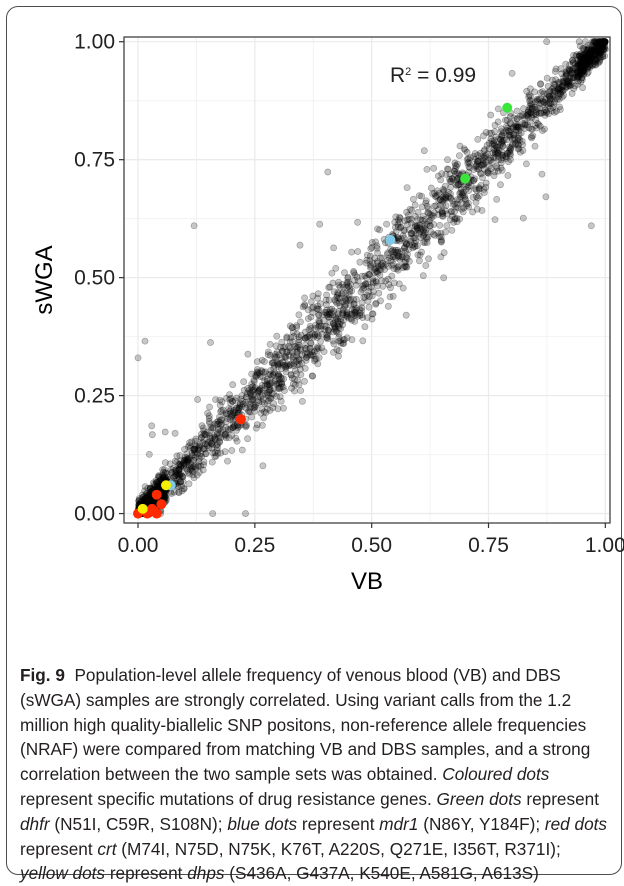 This screenshot has height=886, width=624. I want to click on caption-text-4: (N51I, C59R, S108N);, so click(138, 823).